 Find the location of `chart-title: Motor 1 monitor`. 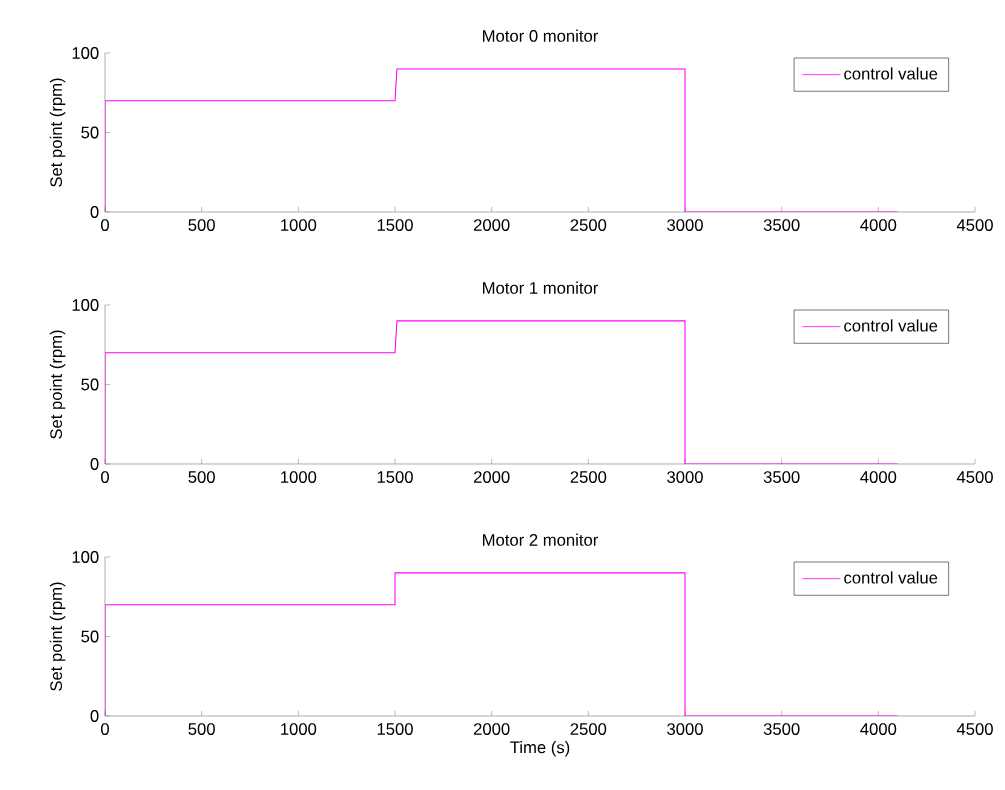

chart-title: Motor 1 monitor is located at coordinates (541, 287).